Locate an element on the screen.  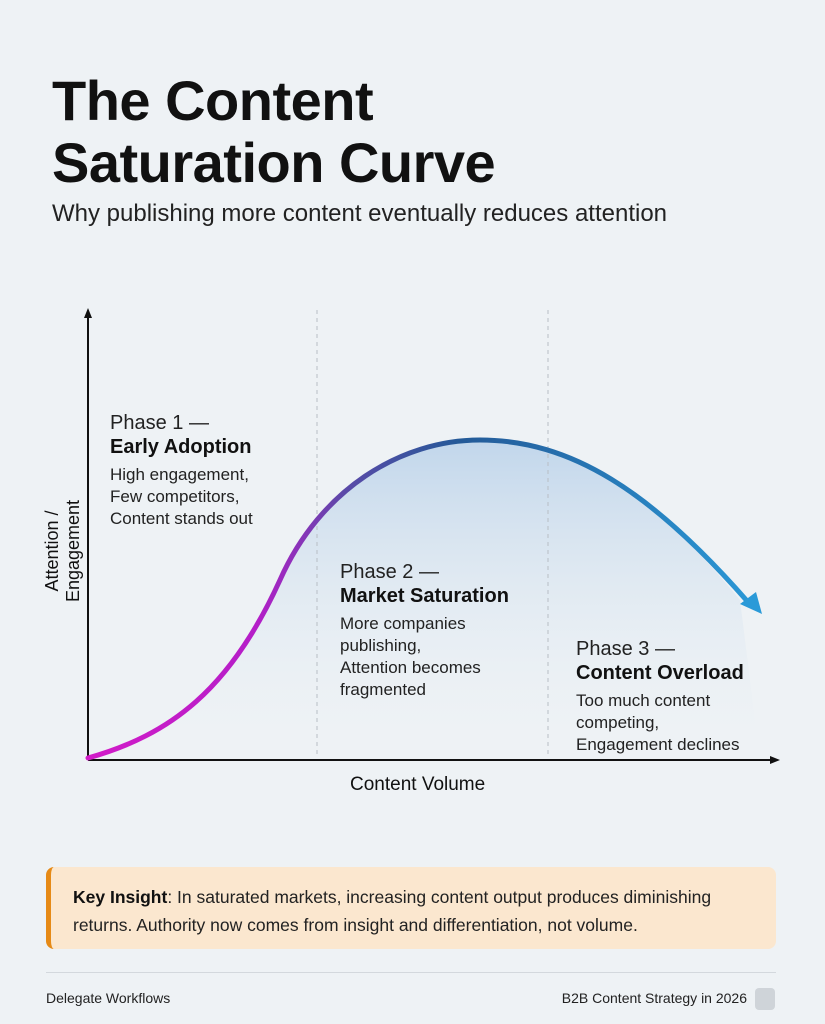
x-axis-label: Content Volume is located at coordinates (418, 784).